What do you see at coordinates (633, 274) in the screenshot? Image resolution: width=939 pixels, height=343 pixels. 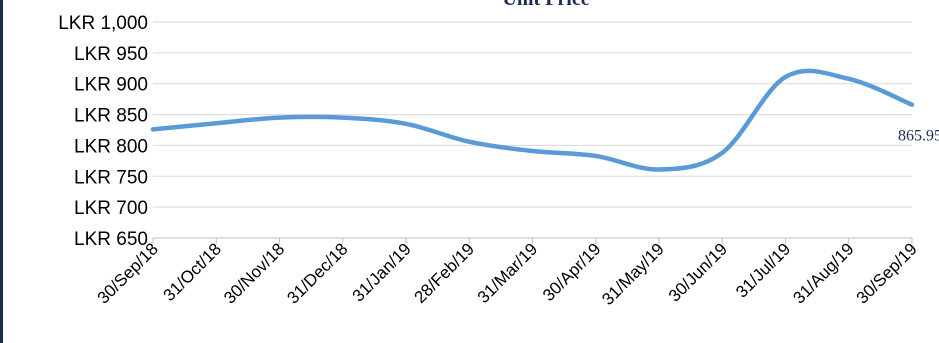 I see `x-tick-label: 31/May/19` at bounding box center [633, 274].